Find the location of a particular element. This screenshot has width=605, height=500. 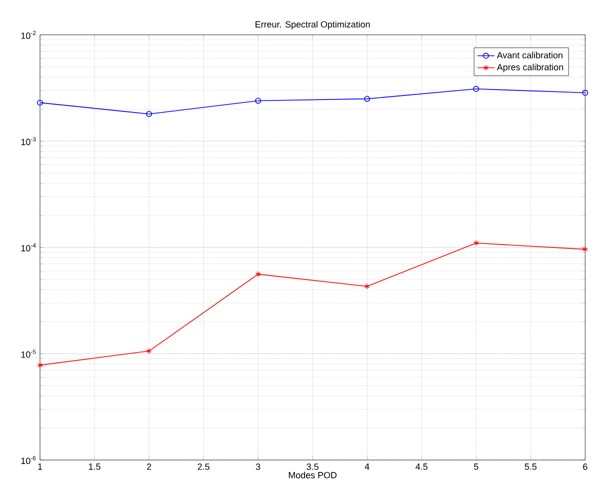

x-tick-label: 5 is located at coordinates (476, 467).